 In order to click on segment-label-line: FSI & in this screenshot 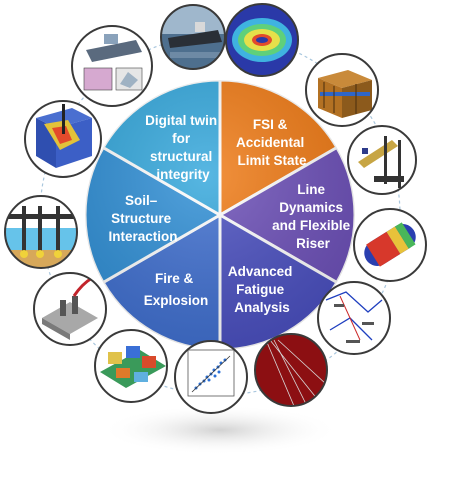, I will do `click(270, 124)`.